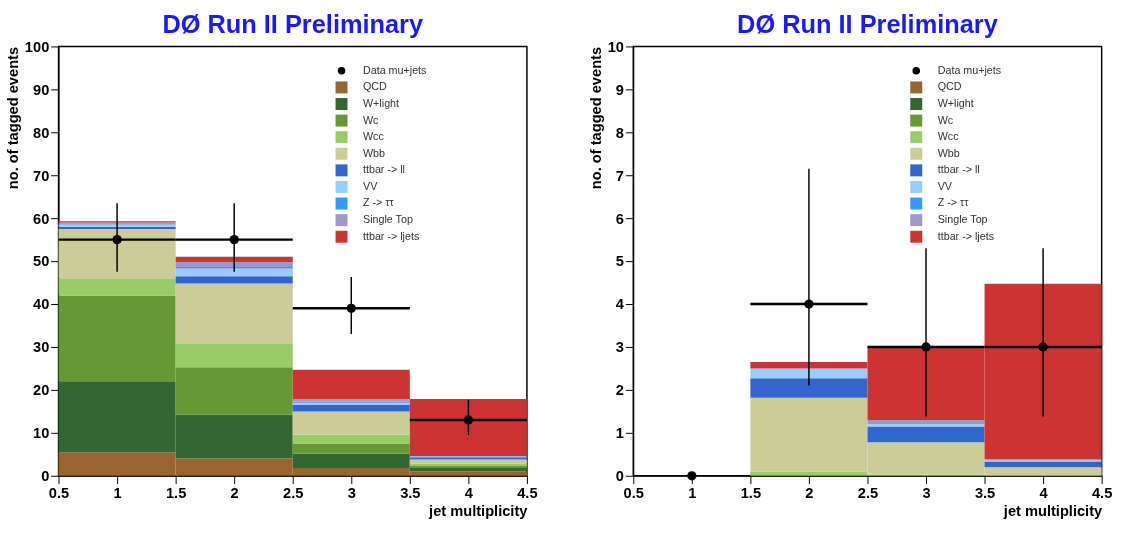  I want to click on y-tick-label: 80, so click(41, 132).